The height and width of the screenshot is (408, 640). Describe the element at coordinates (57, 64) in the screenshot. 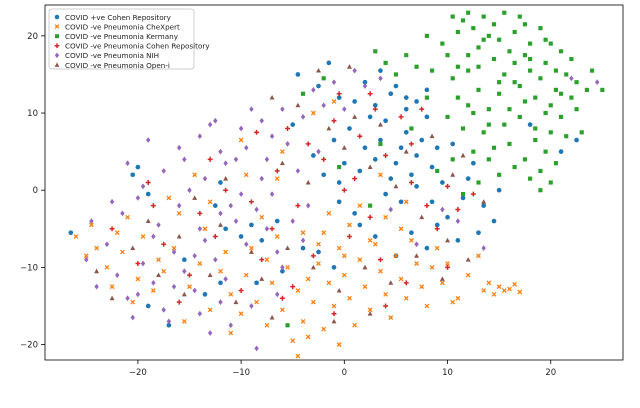

I see `legend-marker` at that location.